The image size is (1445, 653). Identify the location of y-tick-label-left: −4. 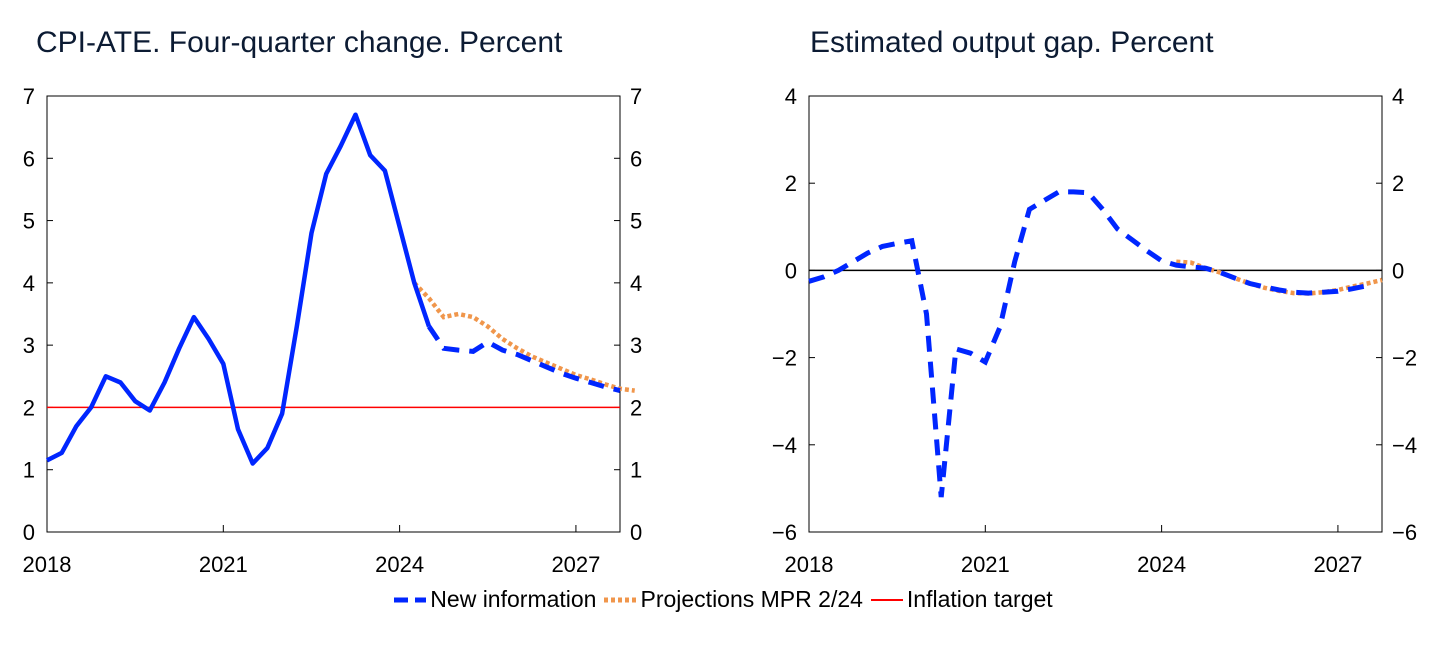
(784, 445).